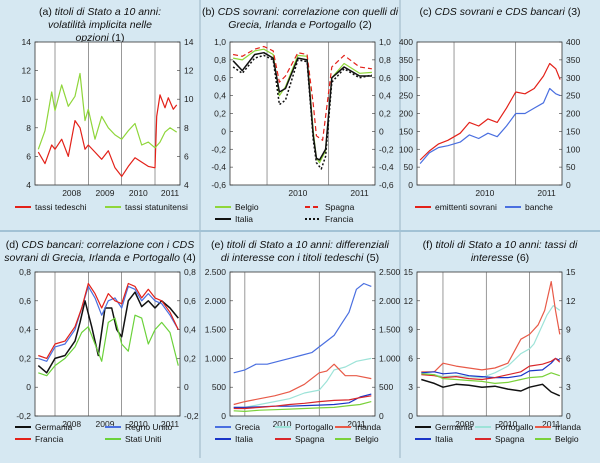 The image size is (600, 463). Describe the element at coordinates (216, 301) in the screenshot. I see `y-tick-label-left: 2.000` at that location.